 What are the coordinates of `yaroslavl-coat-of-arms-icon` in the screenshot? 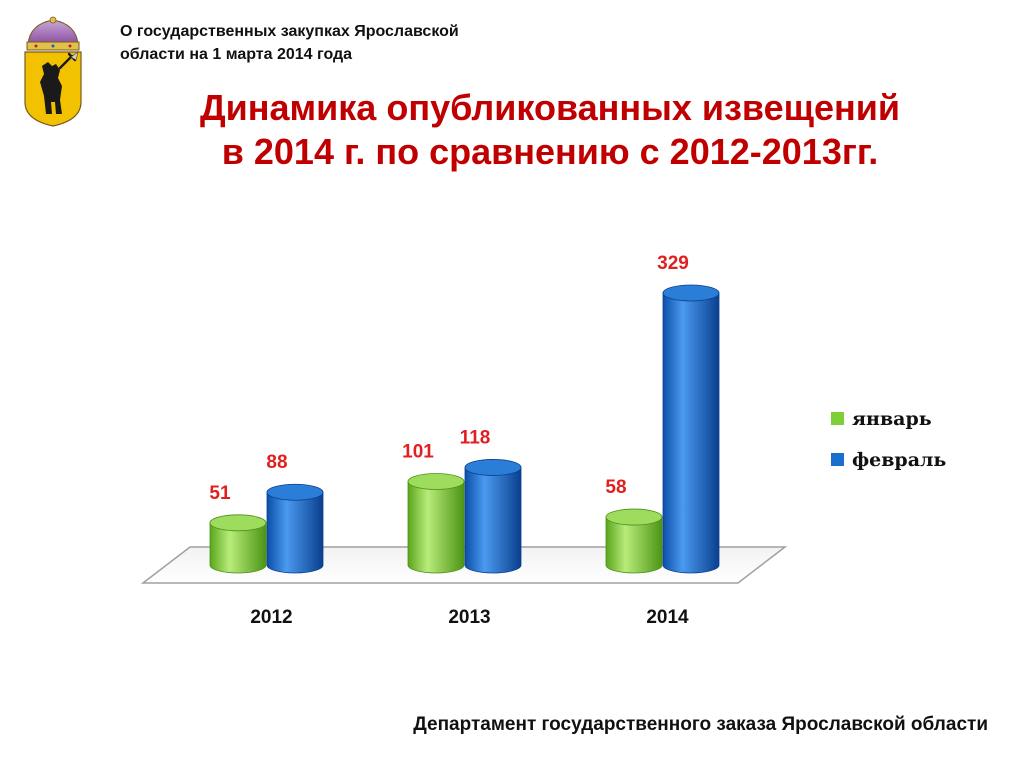 It's located at (53, 71).